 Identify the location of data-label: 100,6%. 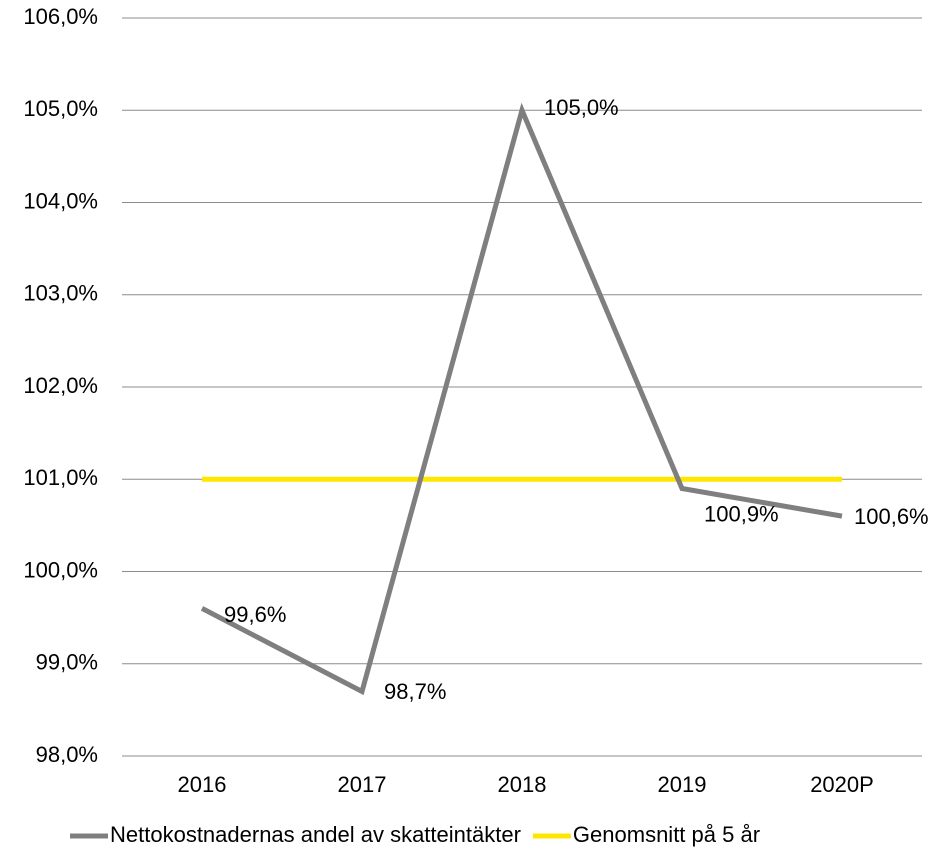
(891, 516).